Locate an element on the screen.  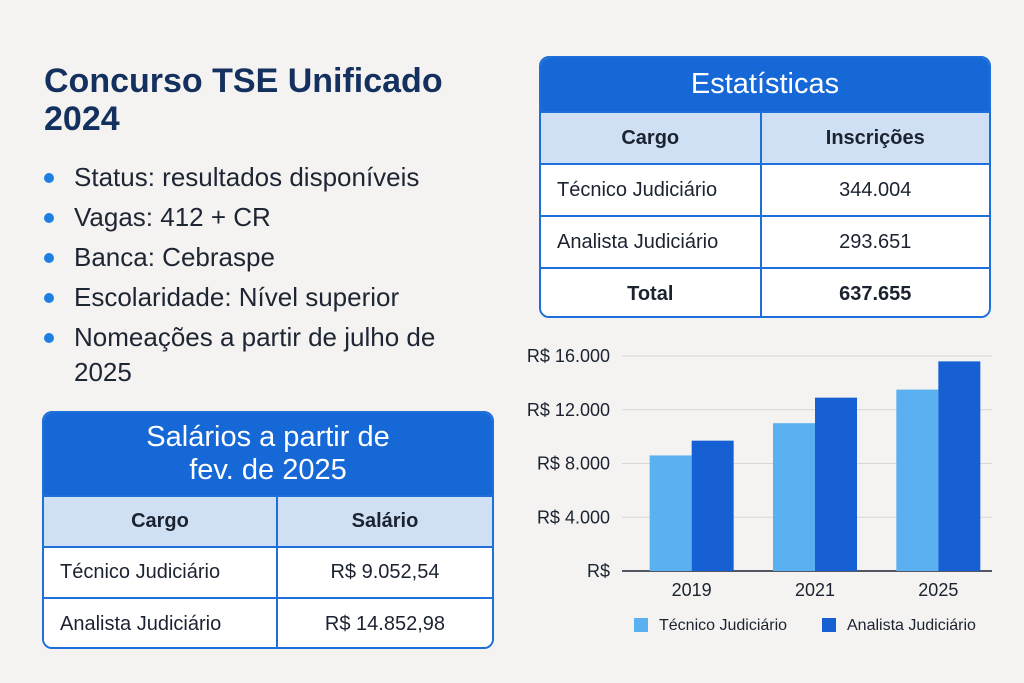
list-item: Nomeações a partir de julho de 2025 is located at coordinates (259, 355).